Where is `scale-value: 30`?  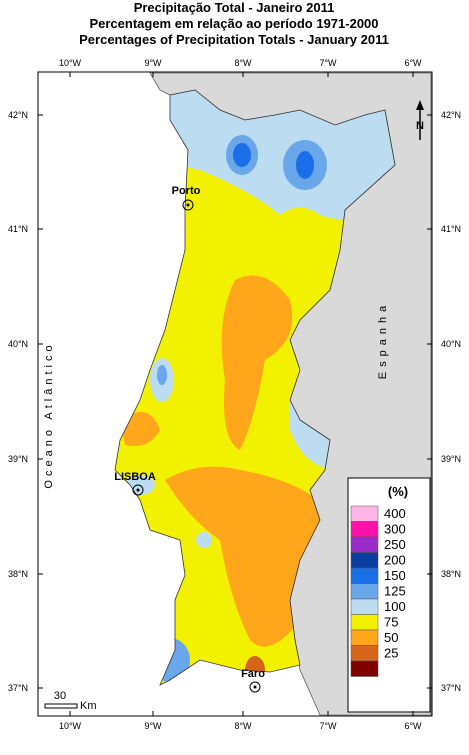
scale-value: 30 is located at coordinates (60, 696).